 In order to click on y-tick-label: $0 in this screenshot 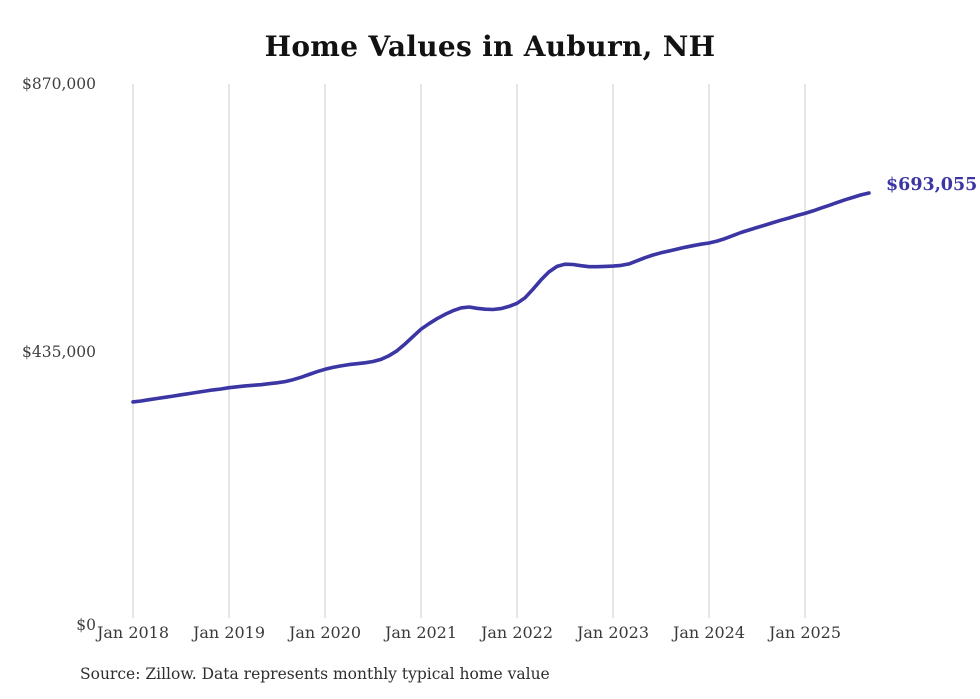, I will do `click(86, 625)`.